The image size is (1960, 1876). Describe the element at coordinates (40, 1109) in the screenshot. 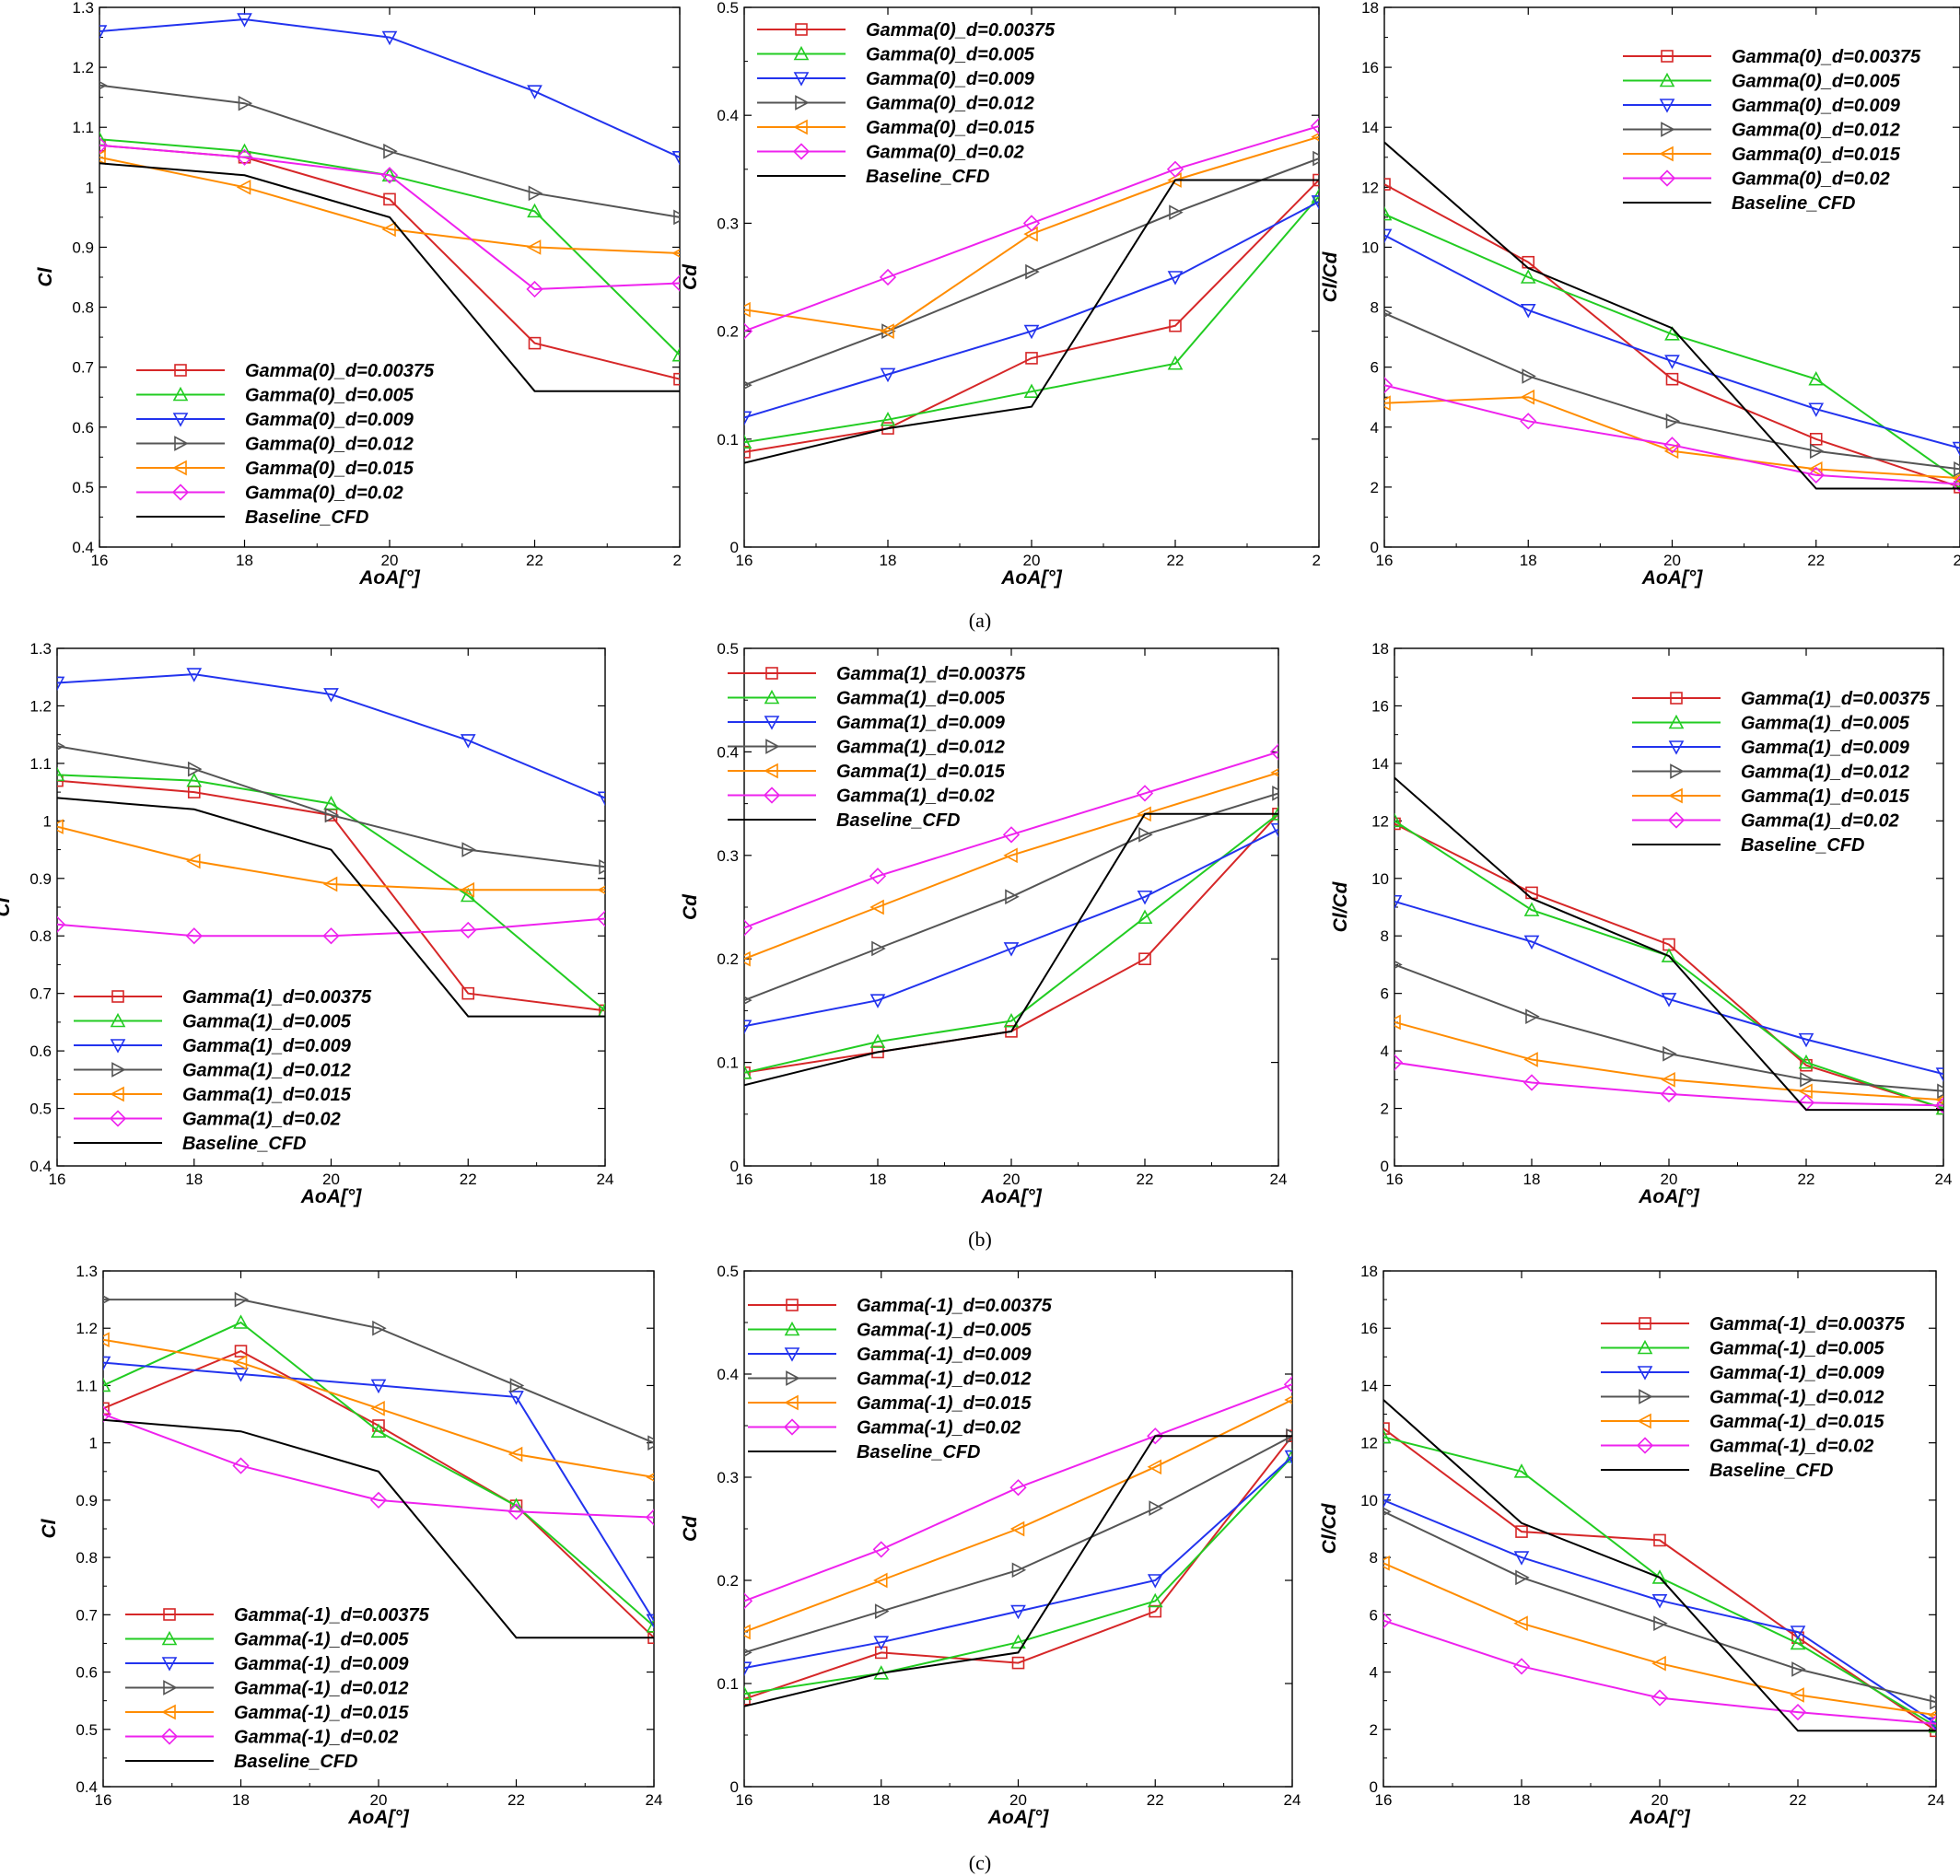

I see `y-tick-label: 0.5` at that location.